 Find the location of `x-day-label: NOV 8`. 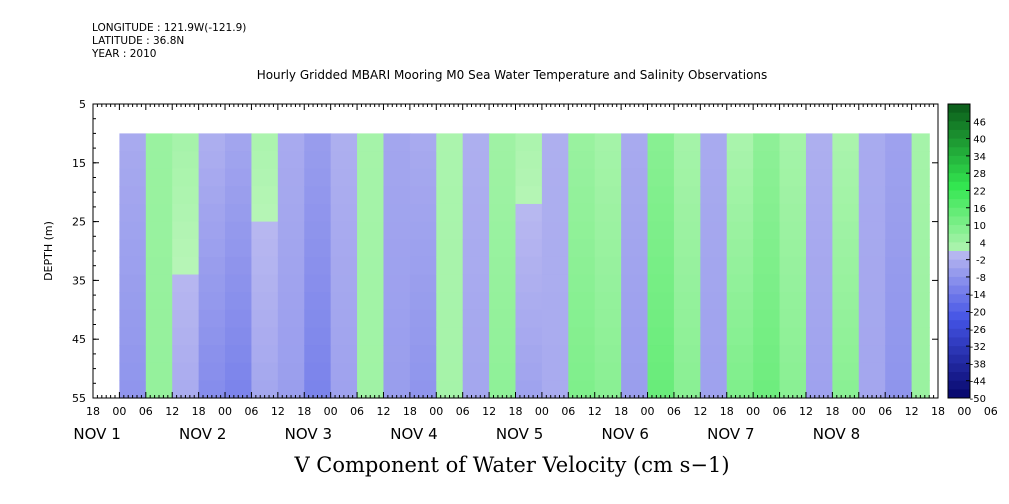

x-day-label: NOV 8 is located at coordinates (836, 434).